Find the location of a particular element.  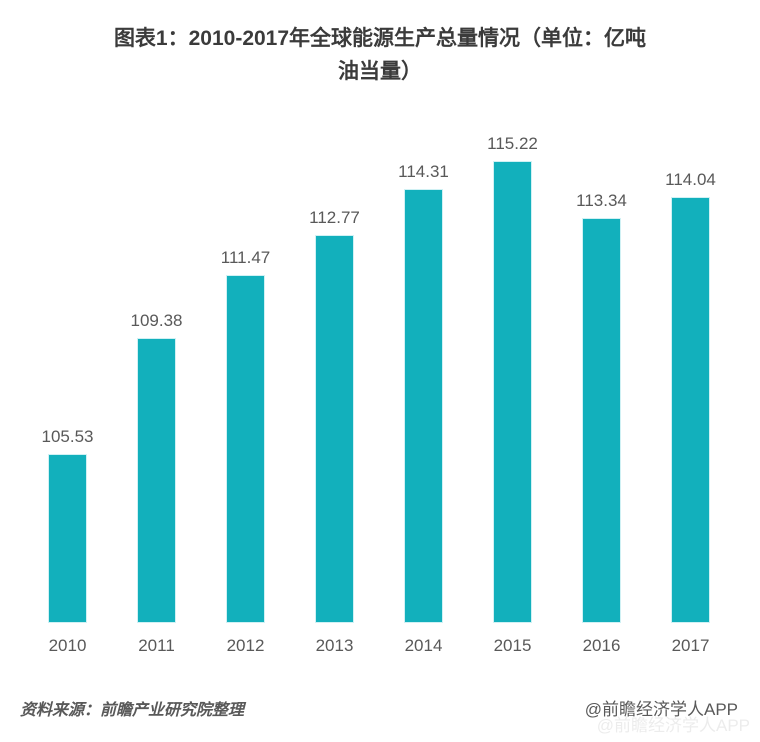

bar-value-label: 111.47 is located at coordinates (245, 257).